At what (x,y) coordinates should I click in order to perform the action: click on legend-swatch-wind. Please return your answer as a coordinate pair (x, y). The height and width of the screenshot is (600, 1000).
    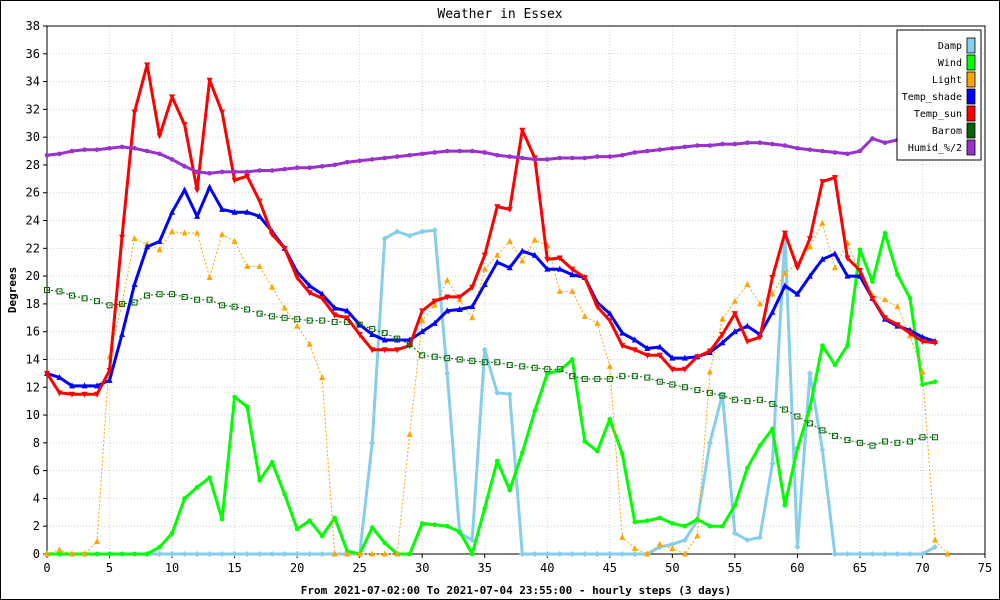
    Looking at the image, I should click on (971, 62).